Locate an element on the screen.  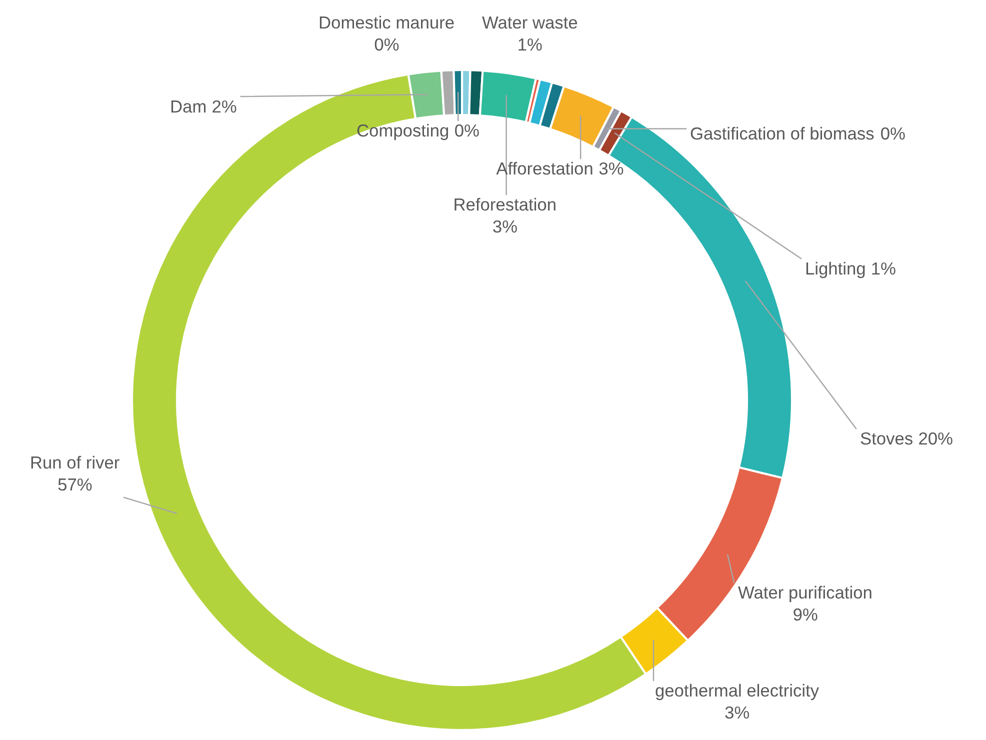
slice-label: Stoves is located at coordinates (886, 438).